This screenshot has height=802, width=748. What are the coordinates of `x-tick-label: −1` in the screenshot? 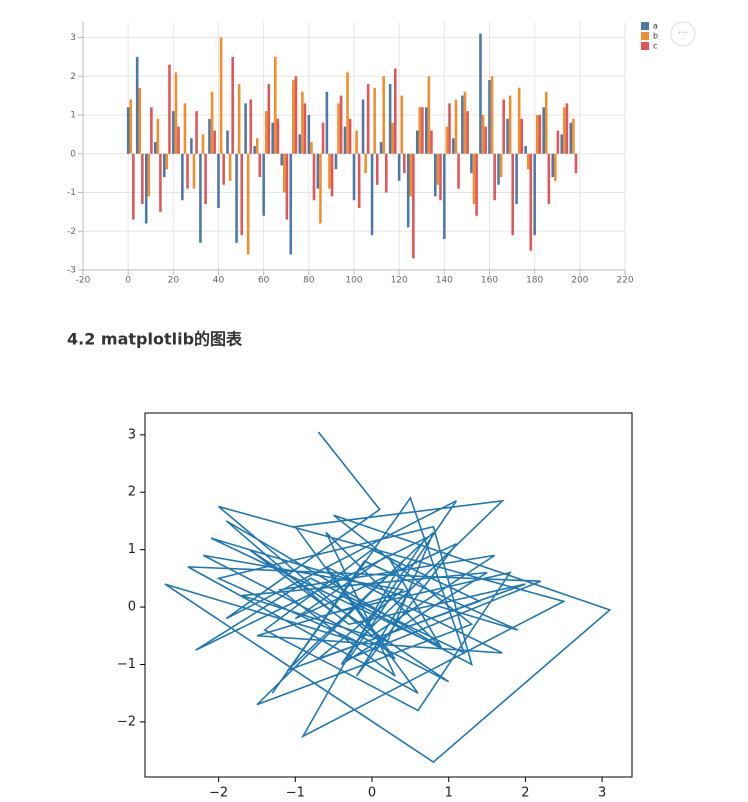 It's located at (295, 793).